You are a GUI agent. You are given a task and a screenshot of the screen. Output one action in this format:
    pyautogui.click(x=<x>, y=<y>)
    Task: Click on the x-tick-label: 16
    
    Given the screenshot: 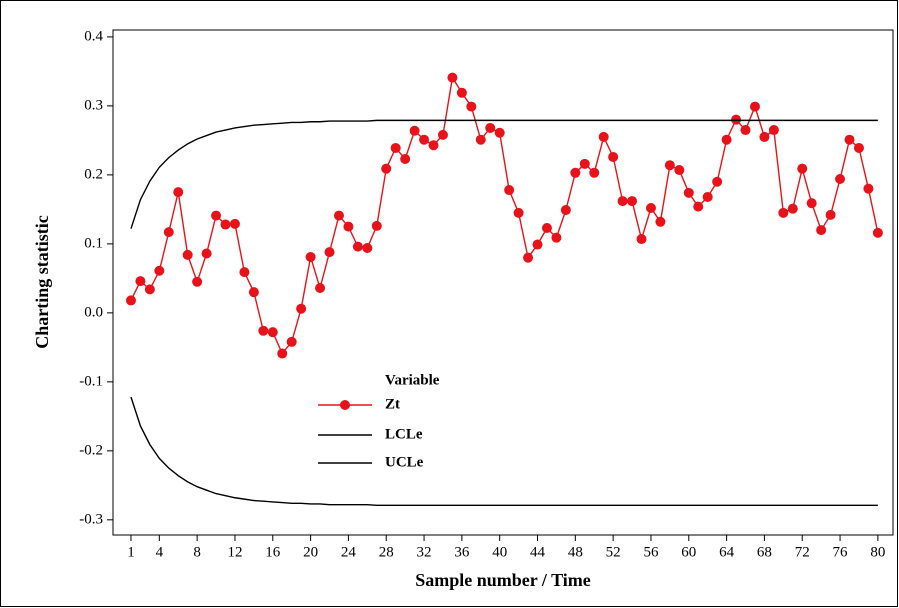 What is the action you would take?
    pyautogui.click(x=273, y=552)
    